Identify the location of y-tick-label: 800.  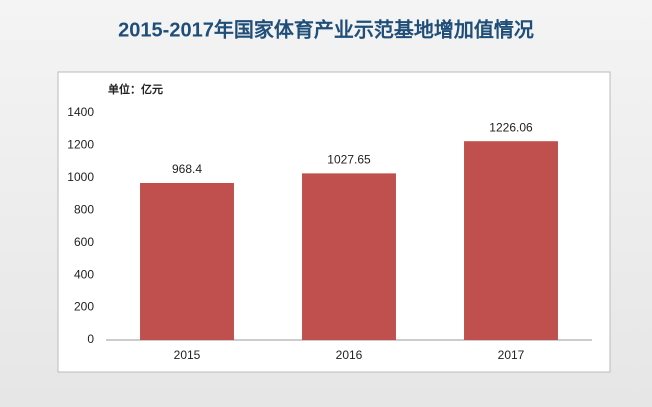
(84, 209).